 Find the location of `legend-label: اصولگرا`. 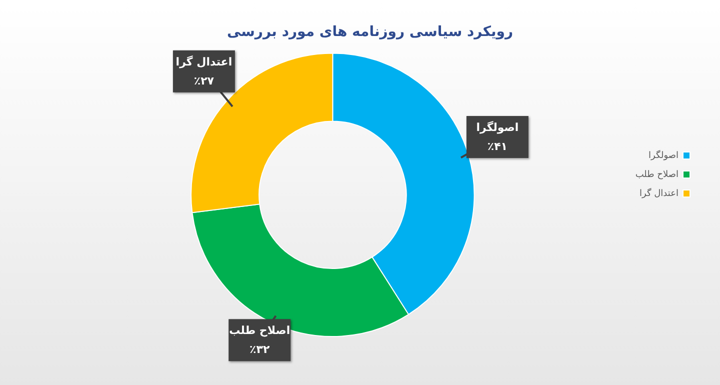

legend-label: اصولگرا is located at coordinates (663, 154).